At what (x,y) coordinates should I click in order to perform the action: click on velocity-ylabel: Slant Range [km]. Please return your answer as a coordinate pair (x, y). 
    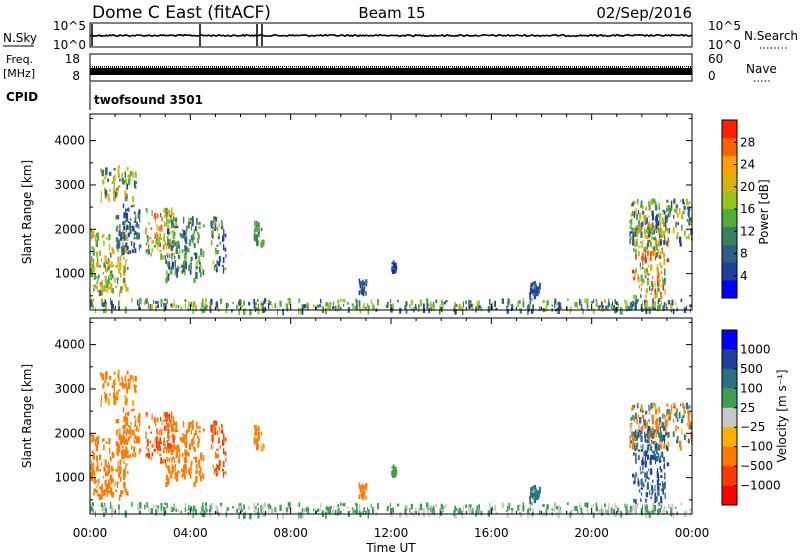
    Looking at the image, I should click on (27, 416).